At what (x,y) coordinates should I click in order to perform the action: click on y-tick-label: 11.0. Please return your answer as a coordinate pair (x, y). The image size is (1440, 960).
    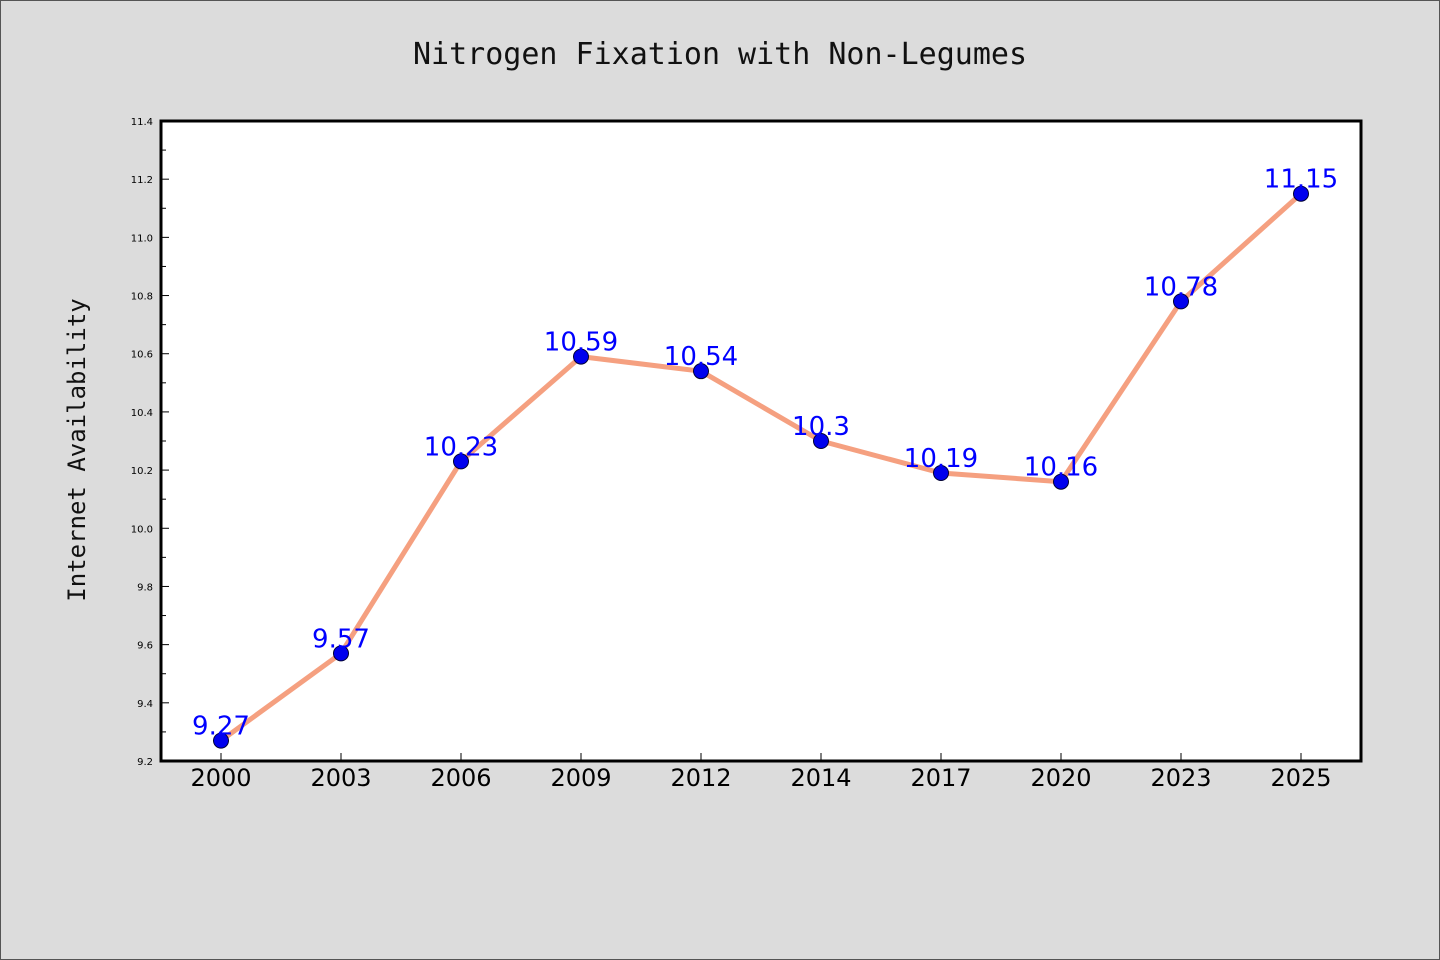
    Looking at the image, I should click on (142, 238).